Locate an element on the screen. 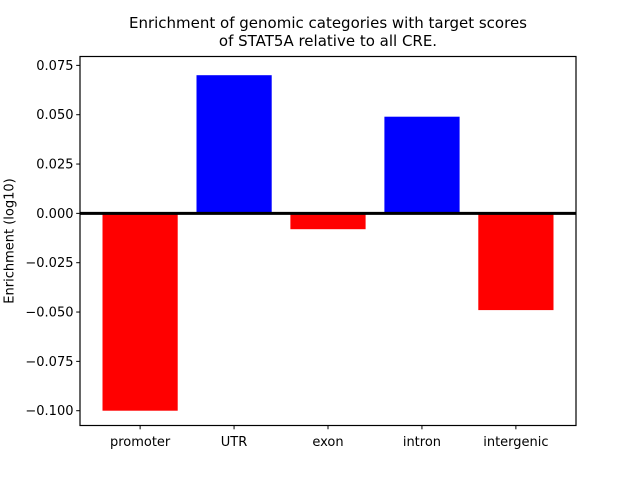 This screenshot has width=640, height=480. chart-title-line2: of STAT5A relative to all CRE. is located at coordinates (328, 41).